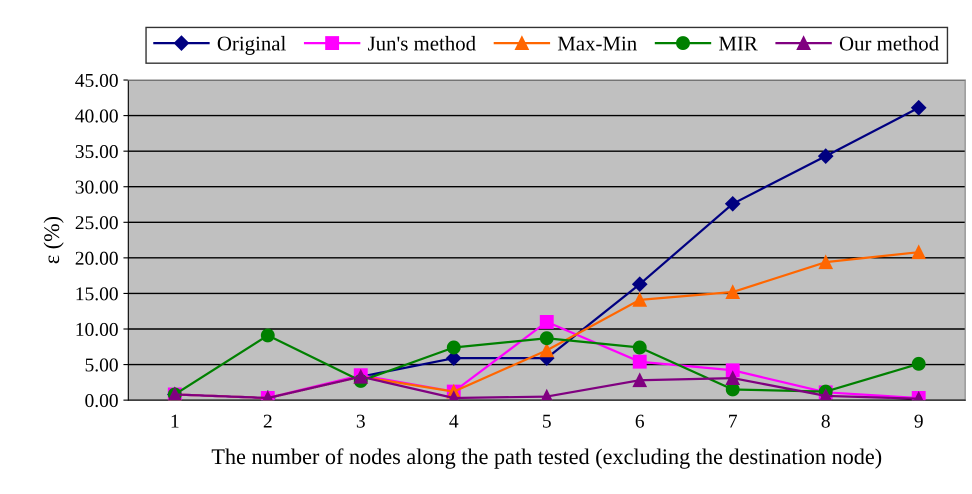  I want to click on legend-label: Original, so click(252, 45).